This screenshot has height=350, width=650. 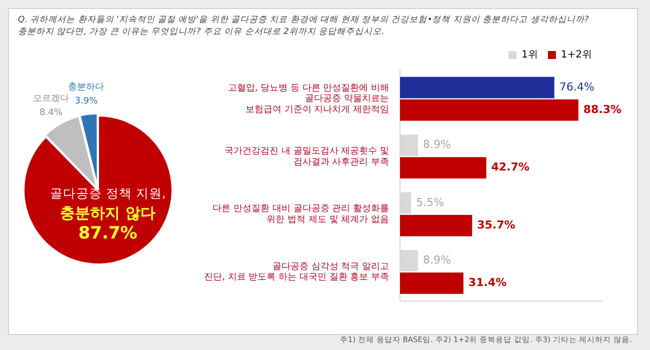 What do you see at coordinates (602, 109) in the screenshot?
I see `data-label: 88.3%` at bounding box center [602, 109].